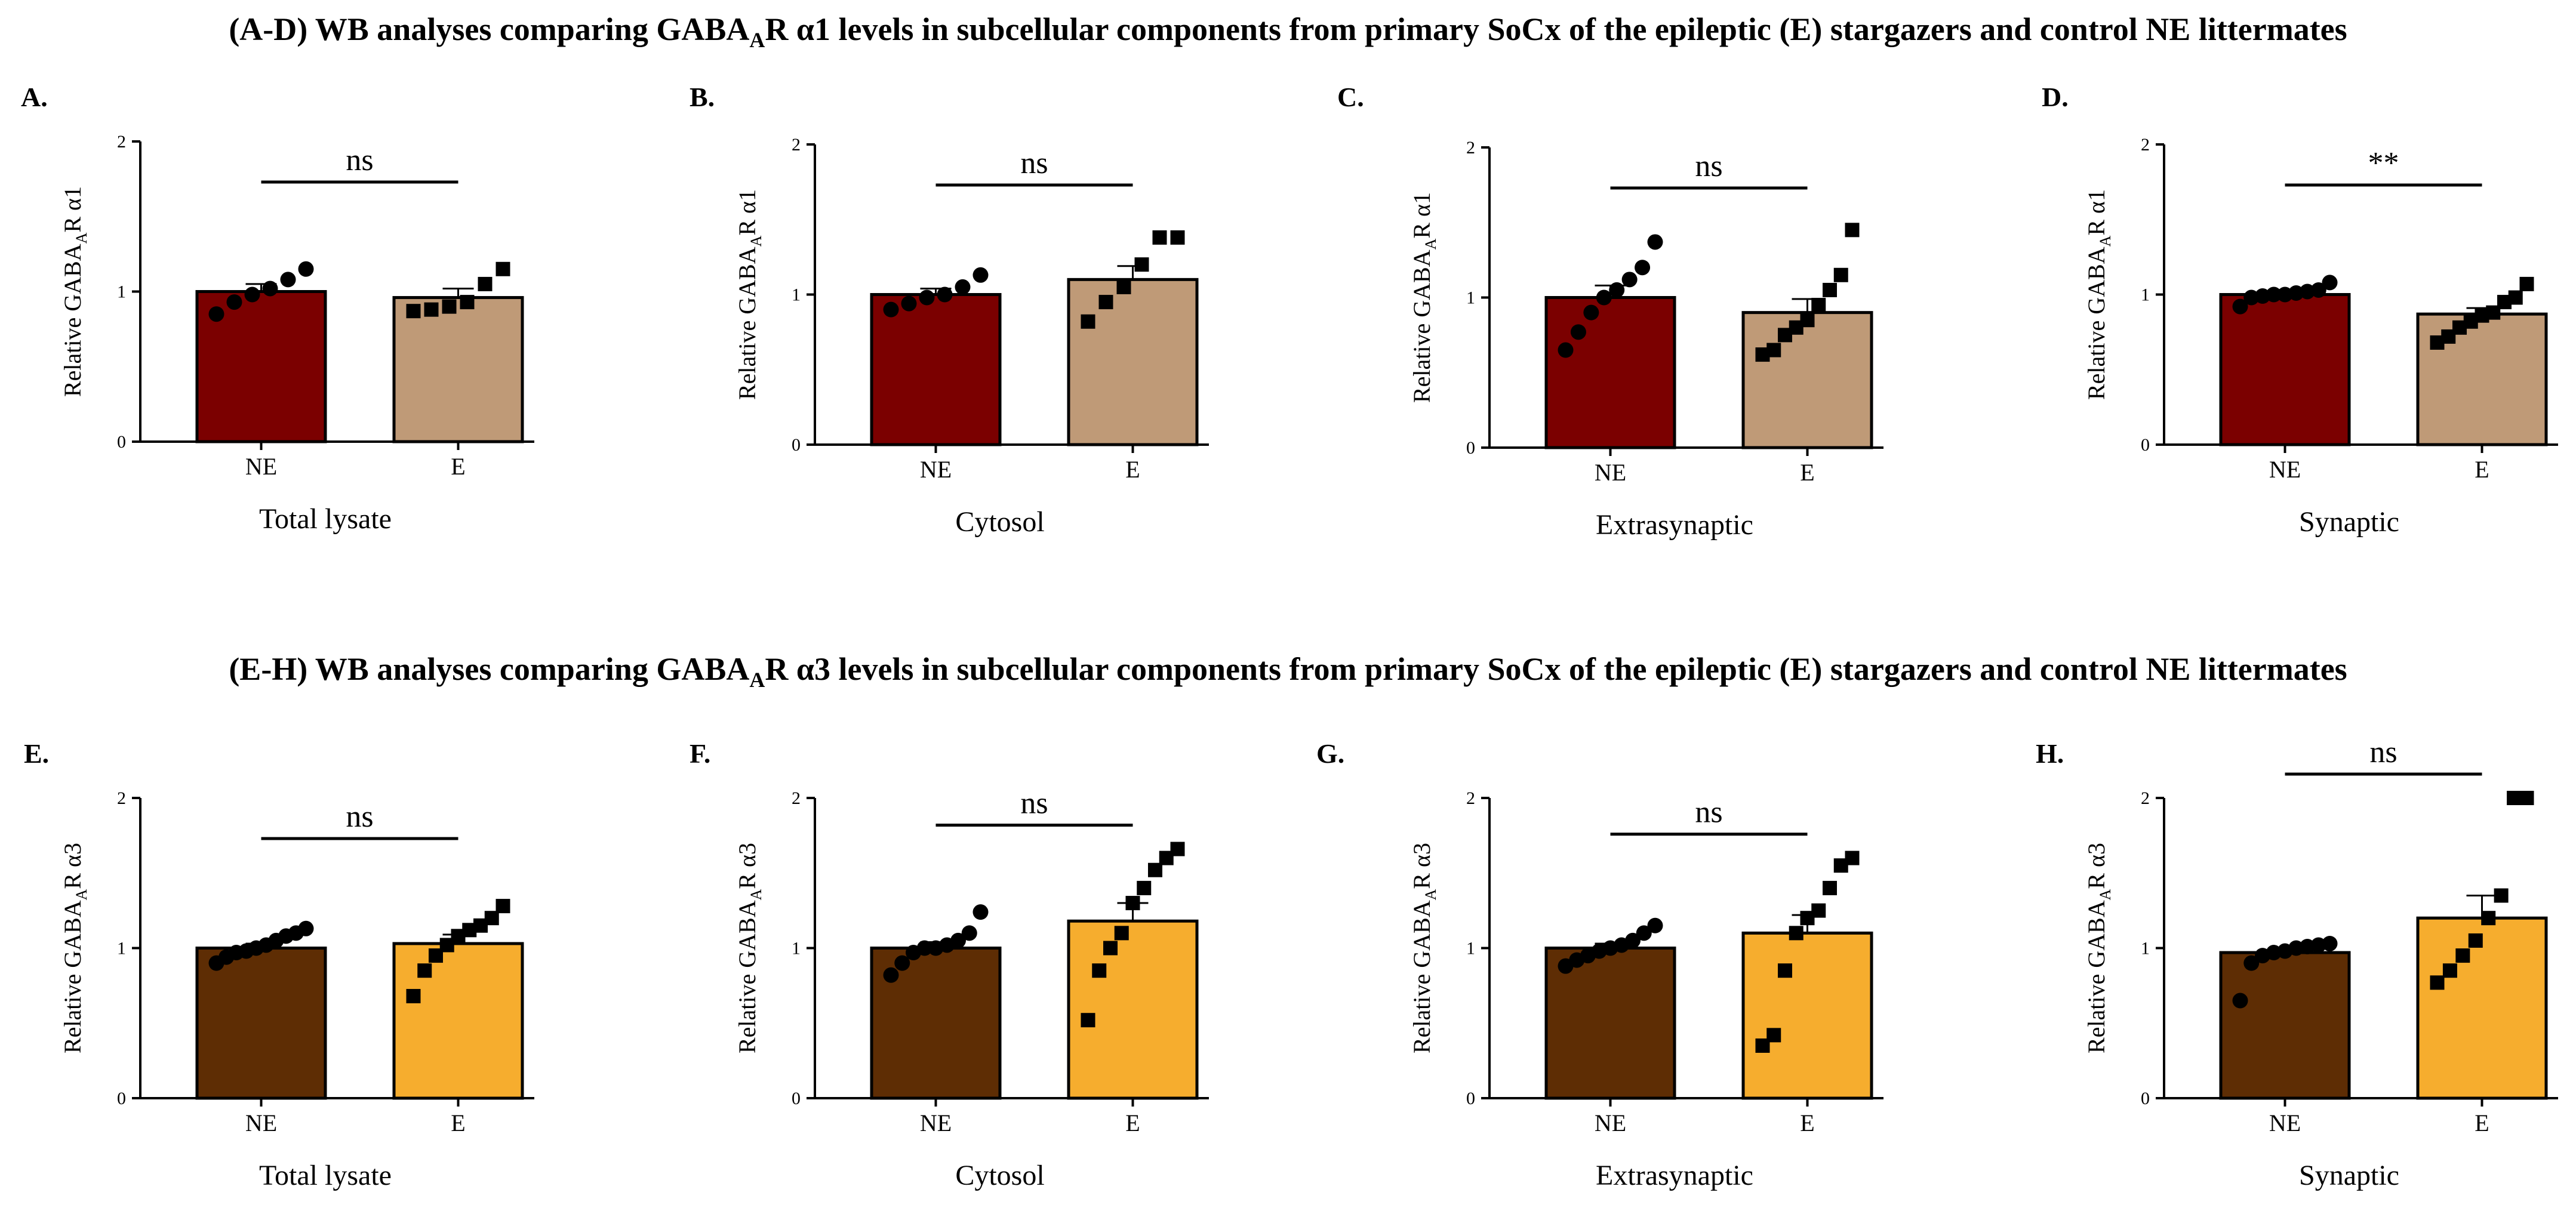  I want to click on panel-a: A. Relative GABAAR α1 0 1 2 NE Ens Total lysate, so click(277, 308).